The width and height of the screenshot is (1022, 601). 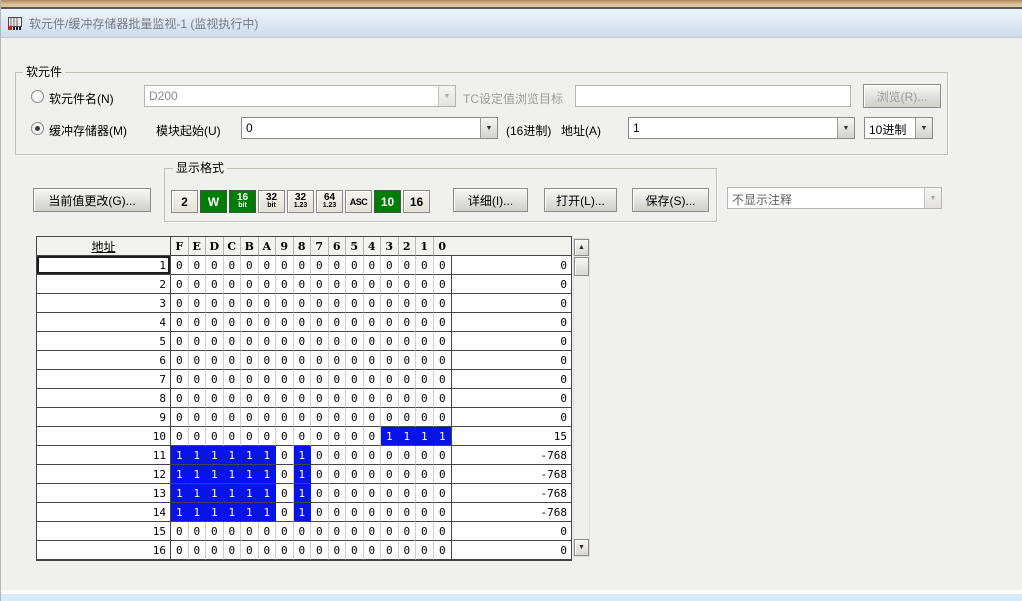 What do you see at coordinates (104, 493) in the screenshot?
I see `address-cell: 13` at bounding box center [104, 493].